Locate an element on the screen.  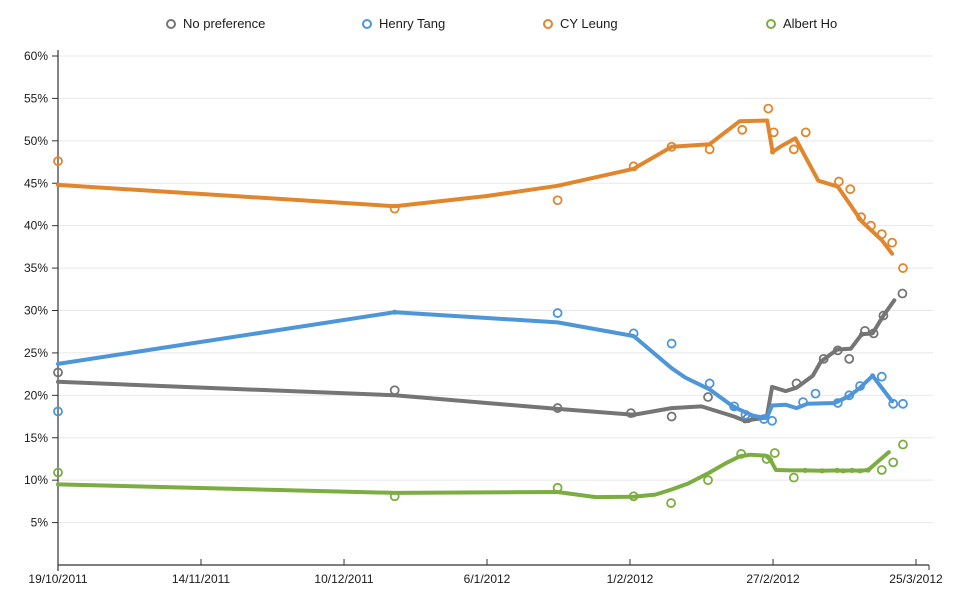
legend-item-no-preference: No preference is located at coordinates (215, 23).